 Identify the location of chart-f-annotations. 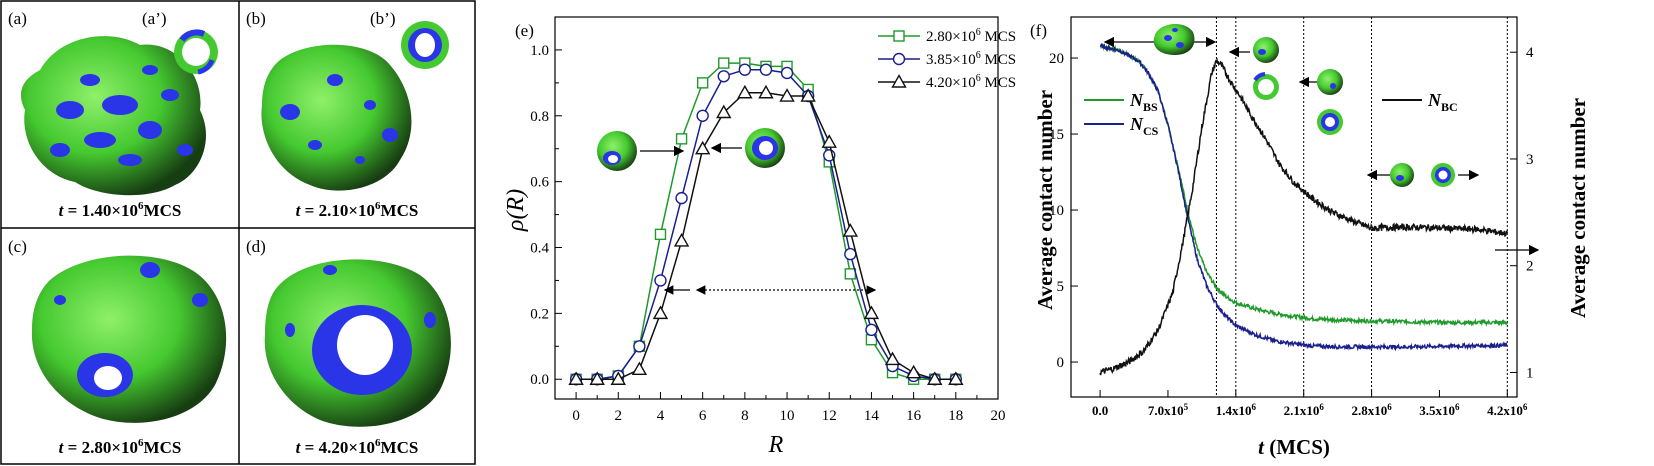
(1321, 140).